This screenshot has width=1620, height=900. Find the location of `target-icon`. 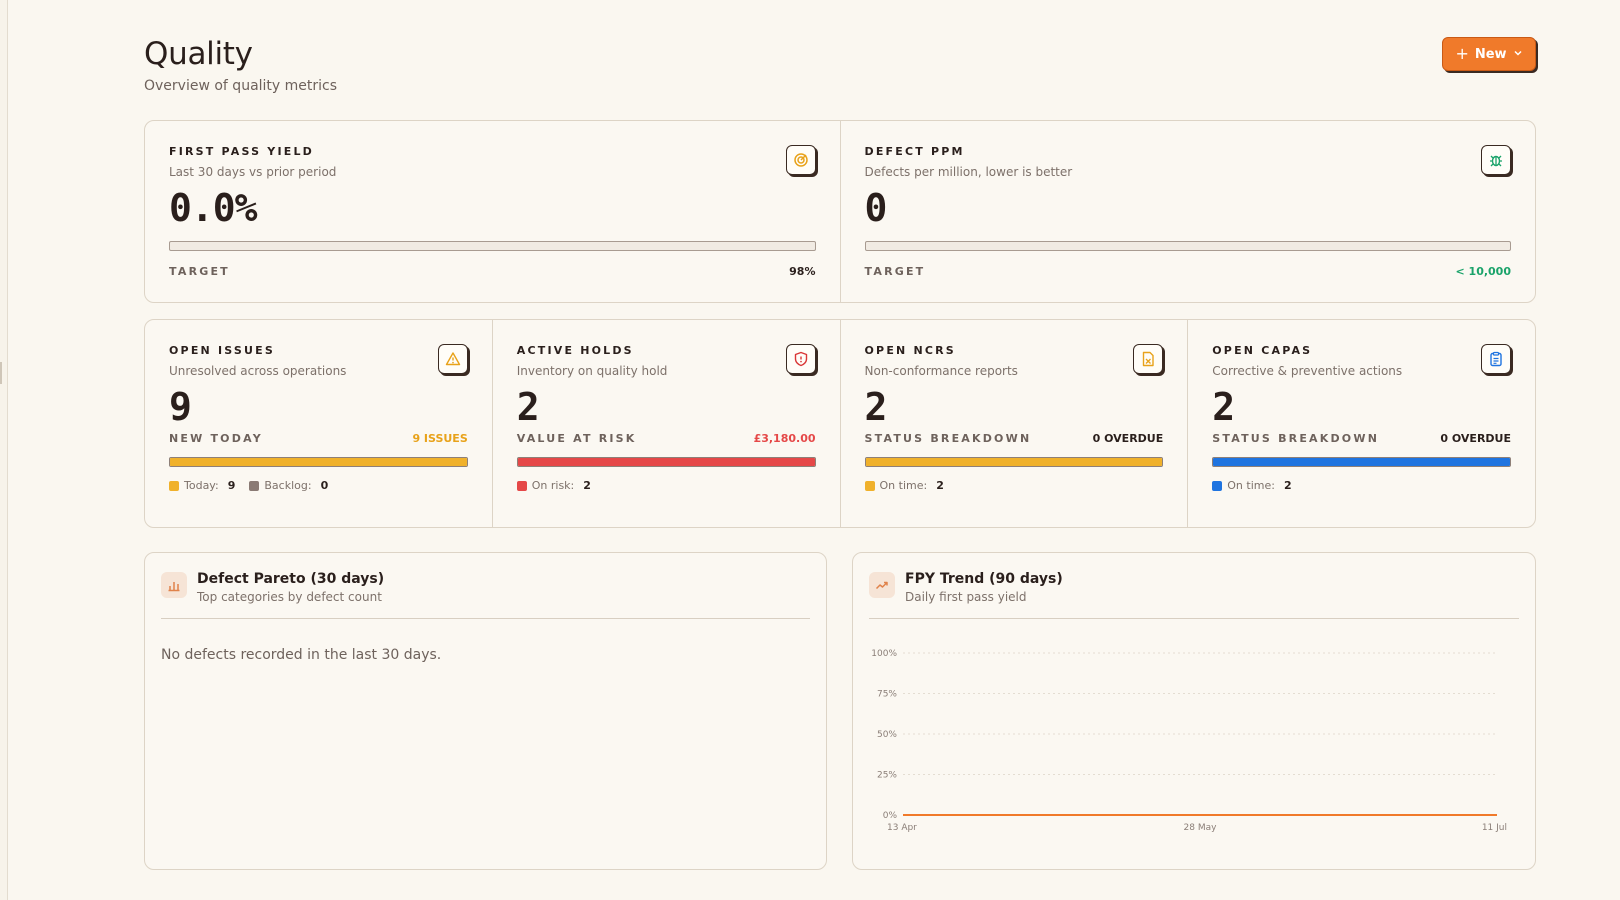

target-icon is located at coordinates (800, 160).